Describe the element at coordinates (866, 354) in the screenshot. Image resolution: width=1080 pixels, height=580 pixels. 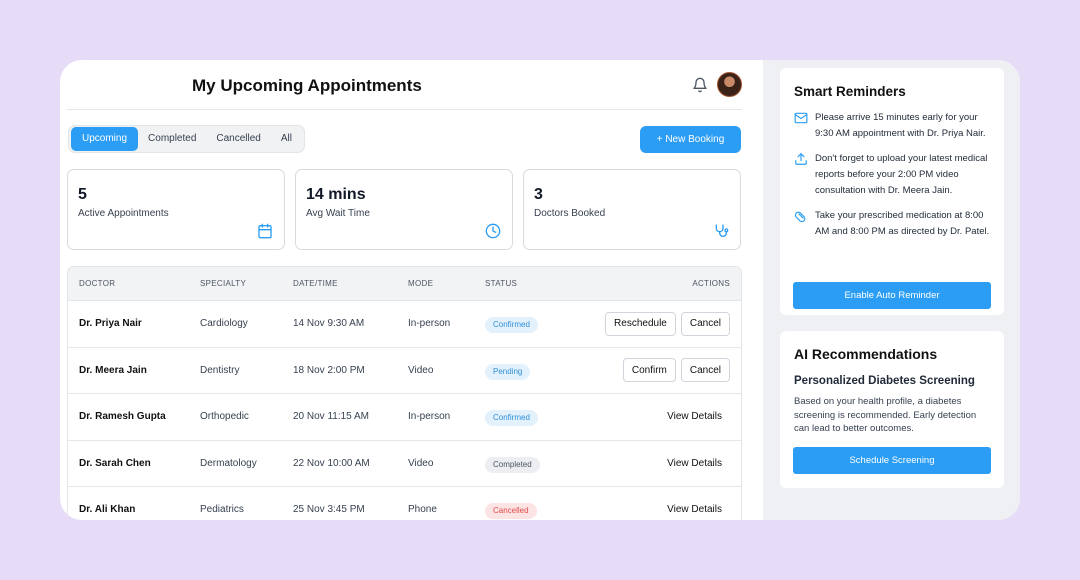
I see `card-title: AI Recommendations` at that location.